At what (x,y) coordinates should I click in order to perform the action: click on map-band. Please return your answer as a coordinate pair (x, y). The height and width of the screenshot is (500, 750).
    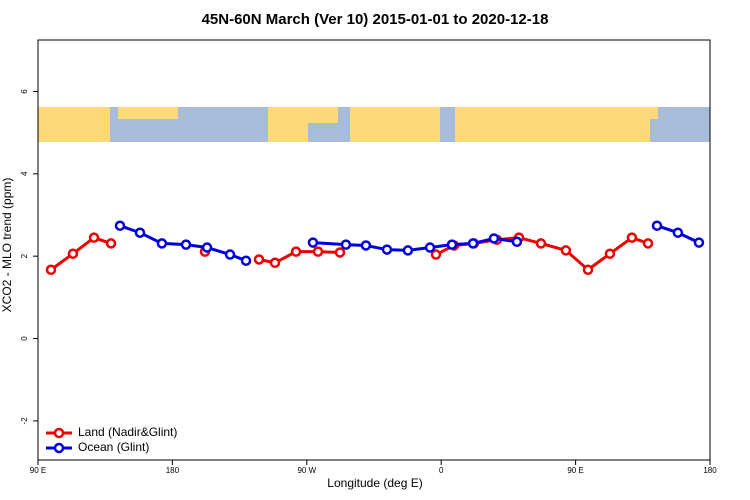
    Looking at the image, I should click on (374, 124).